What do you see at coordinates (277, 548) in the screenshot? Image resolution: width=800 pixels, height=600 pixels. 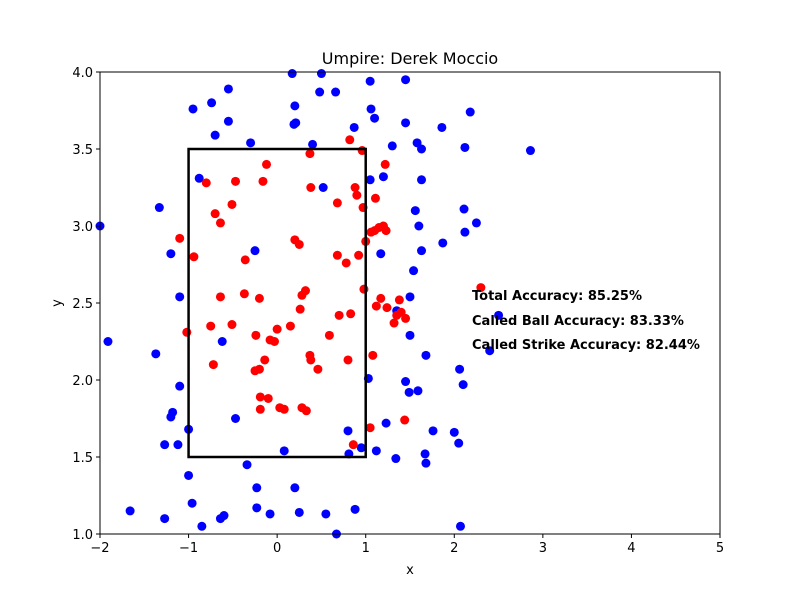 I see `x-tick-label: 0` at bounding box center [277, 548].